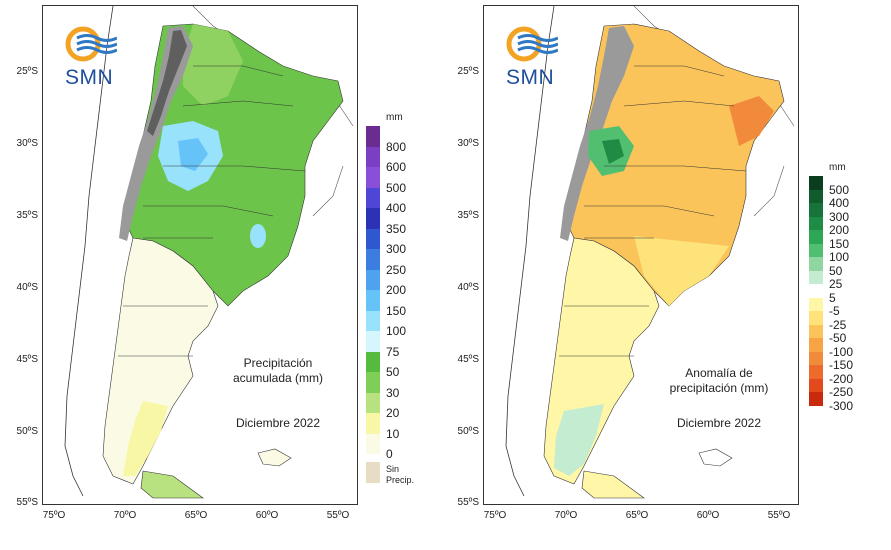 The image size is (891, 550). I want to click on anomaly-legend-label: 500, so click(839, 189).